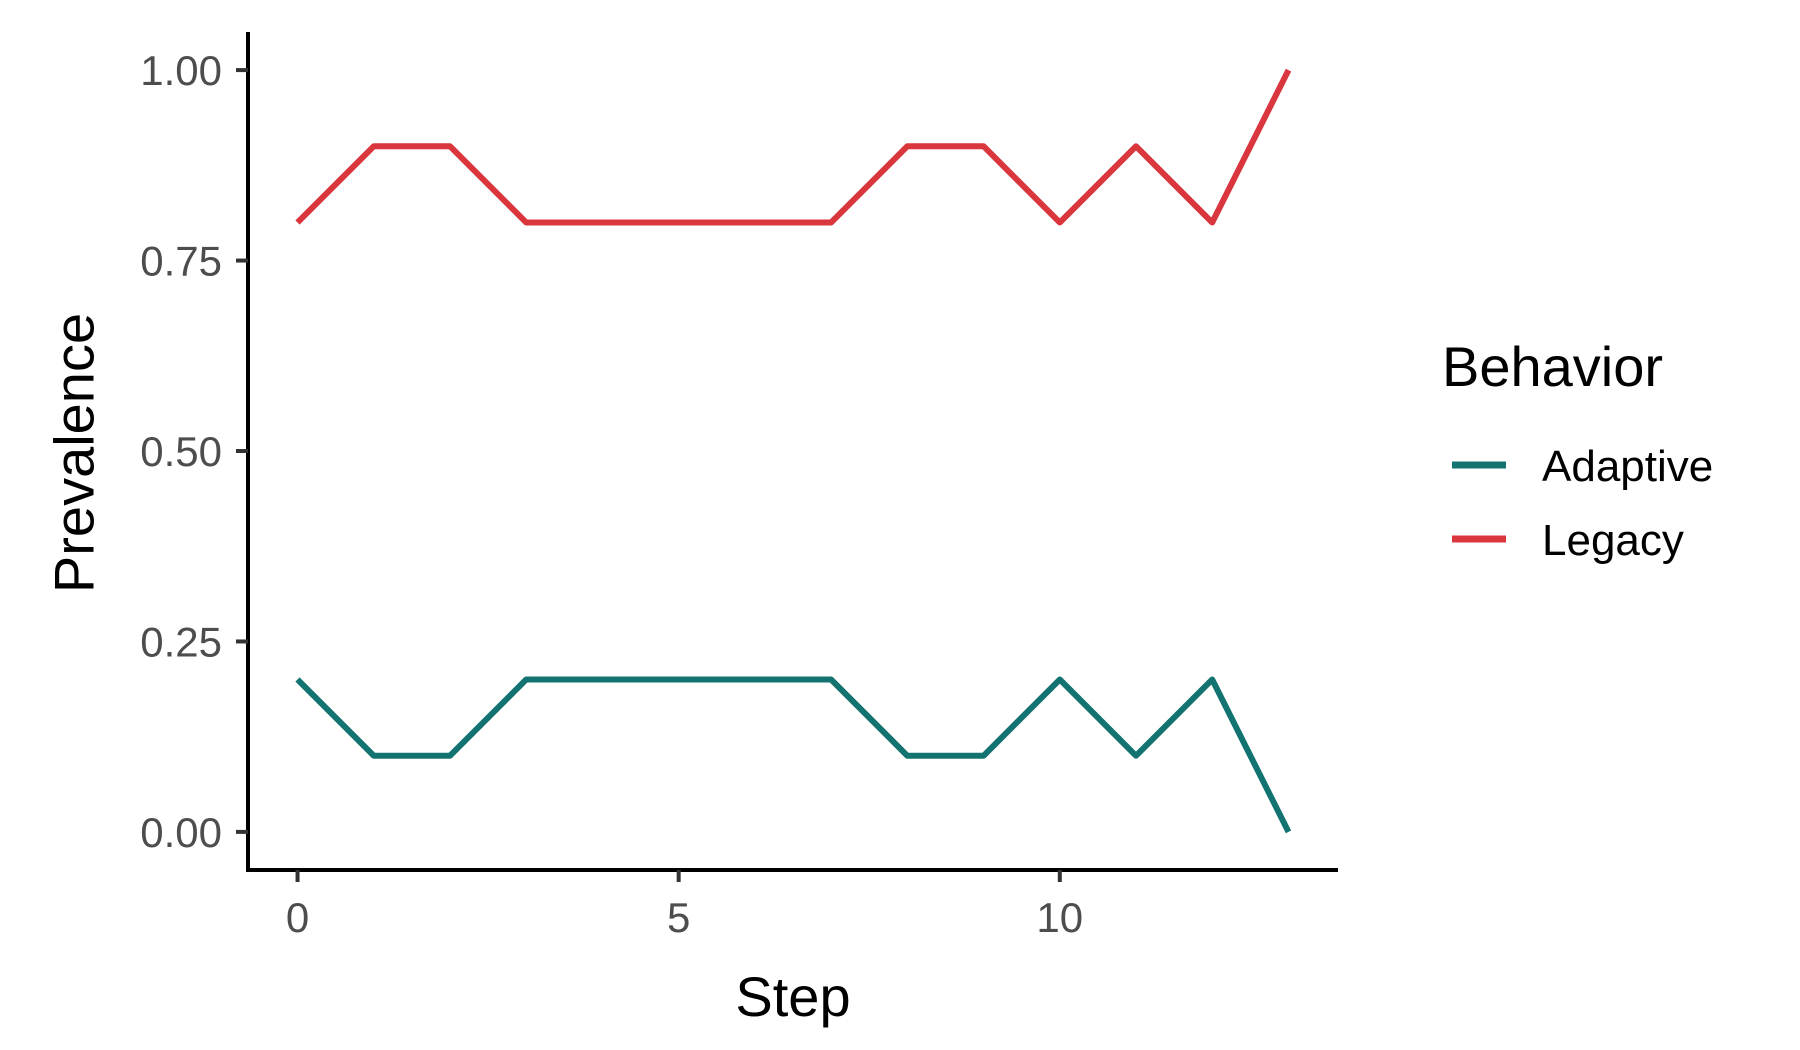 The image size is (1800, 1050). I want to click on y-tick-label: 1.00, so click(181, 70).